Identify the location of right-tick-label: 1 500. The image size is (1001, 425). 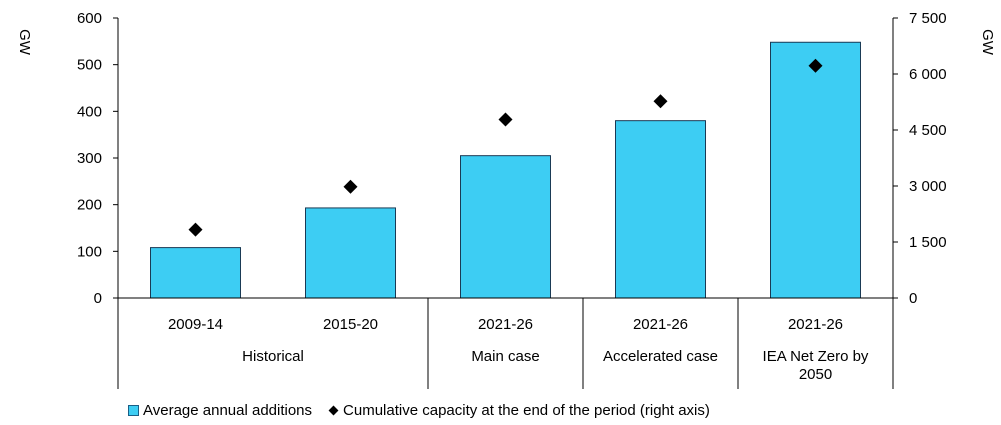
(928, 242).